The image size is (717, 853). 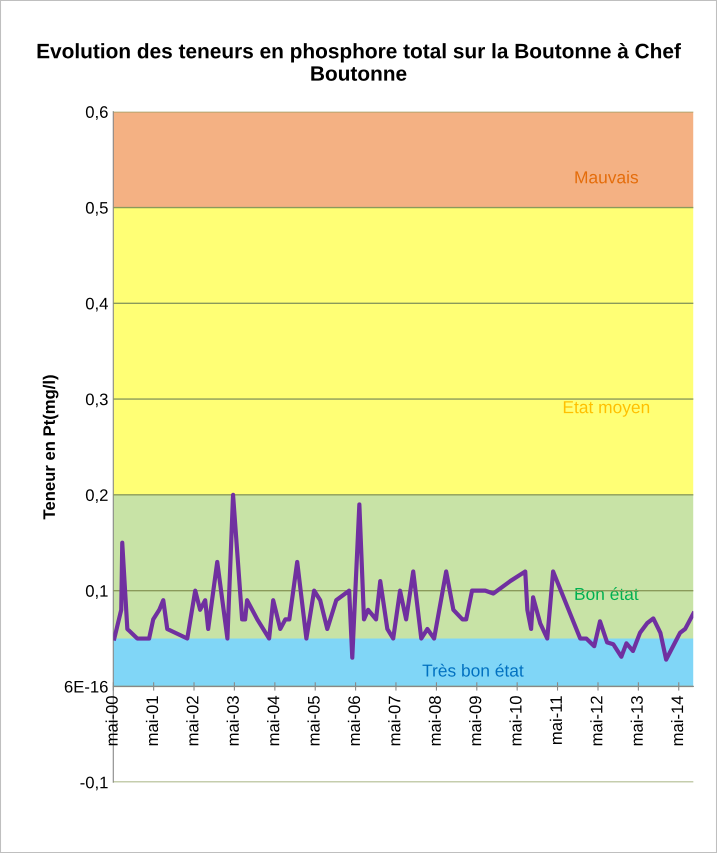 I want to click on x-tick-label: mai-08, so click(x=434, y=721).